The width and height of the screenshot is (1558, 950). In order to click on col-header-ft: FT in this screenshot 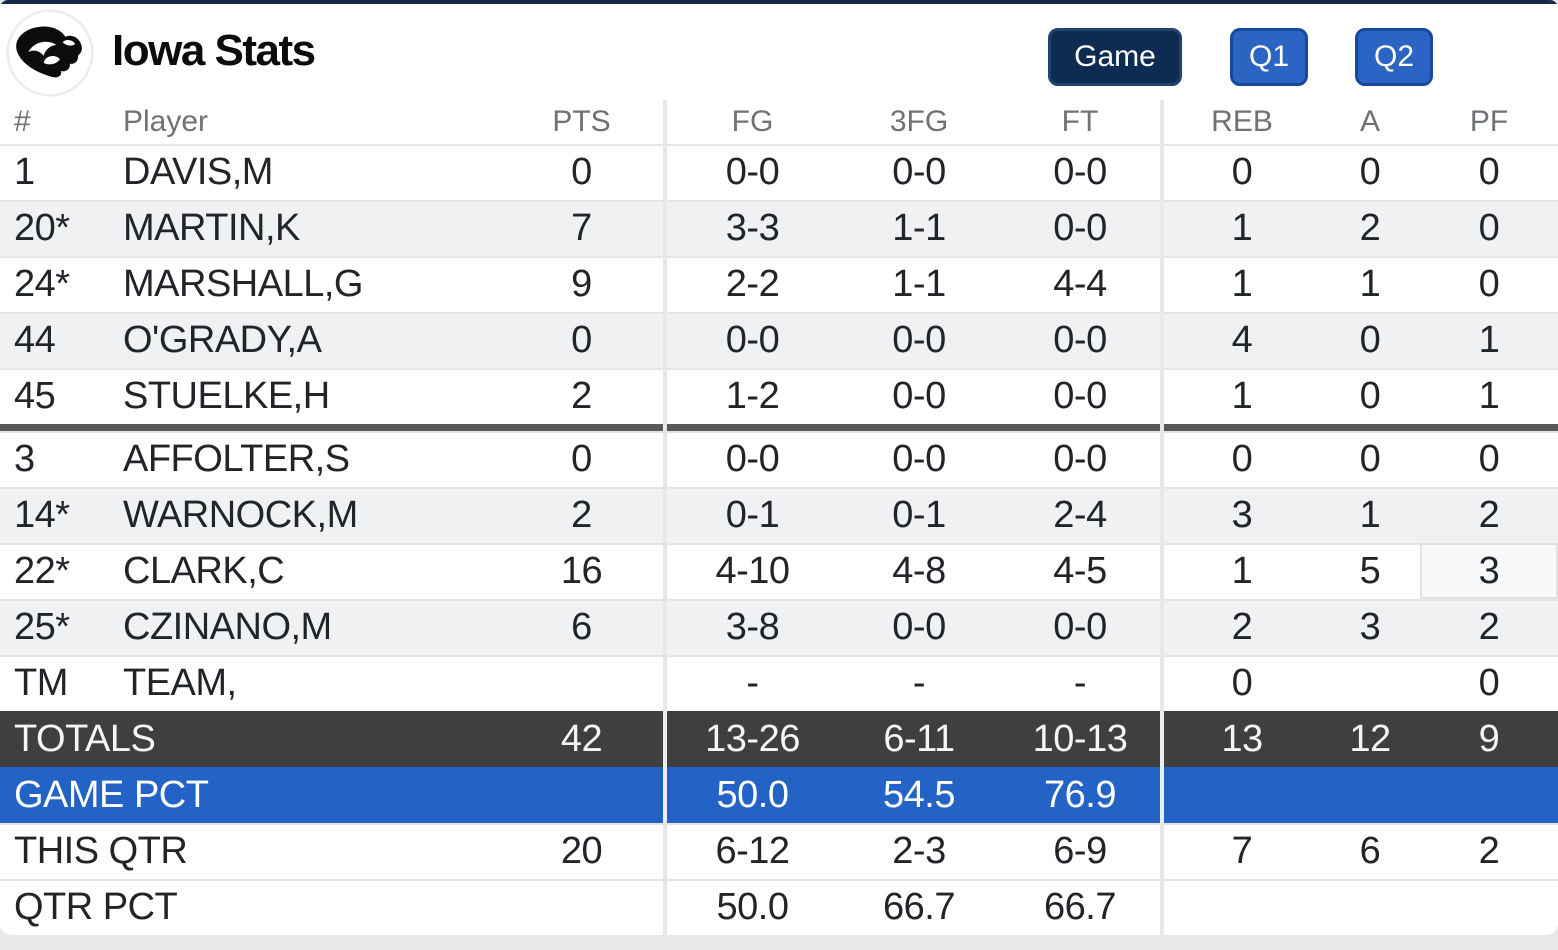, I will do `click(1080, 121)`.